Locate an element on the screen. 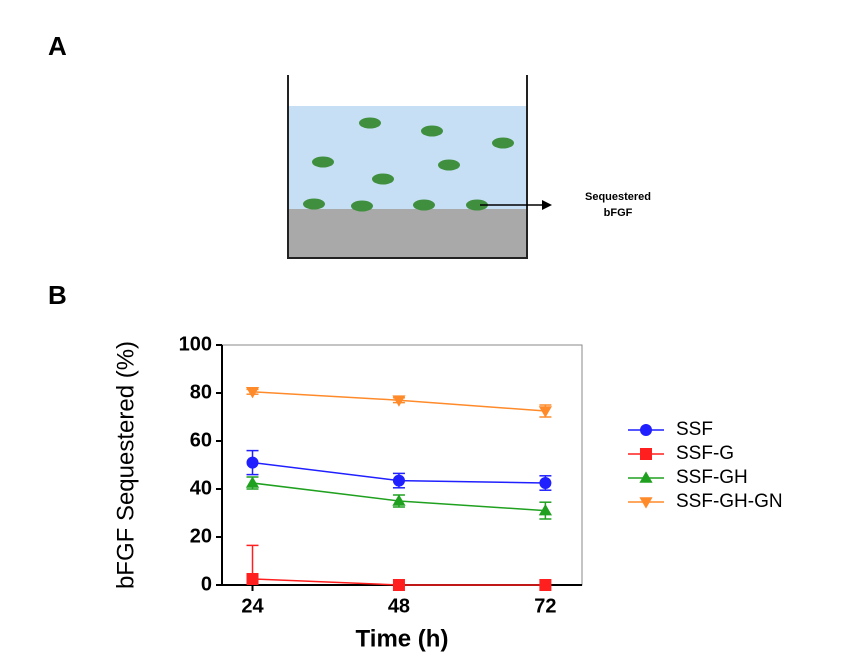 The image size is (860, 671). legend-label: SSF-G is located at coordinates (705, 453).